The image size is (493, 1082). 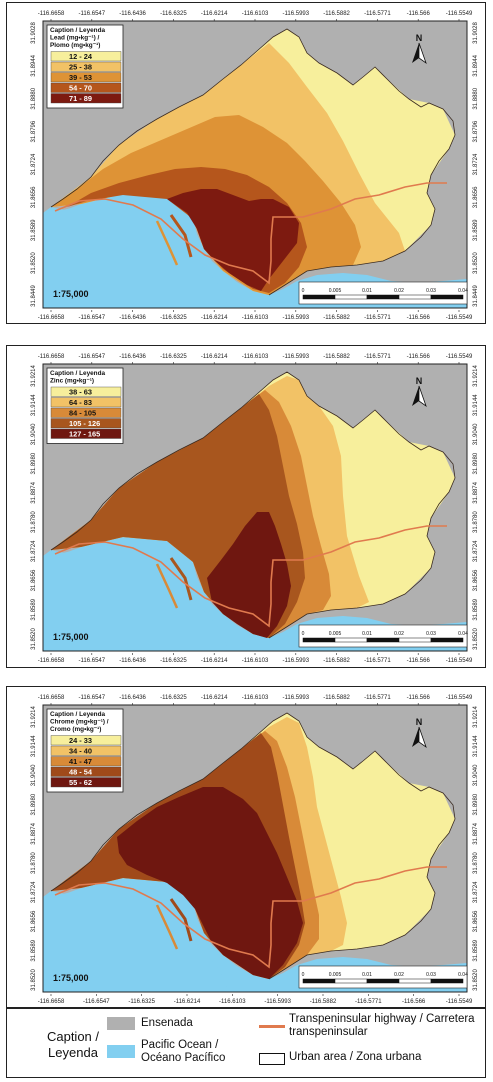 I want to click on latitude-right-label: 31.8796, so click(x=476, y=131).